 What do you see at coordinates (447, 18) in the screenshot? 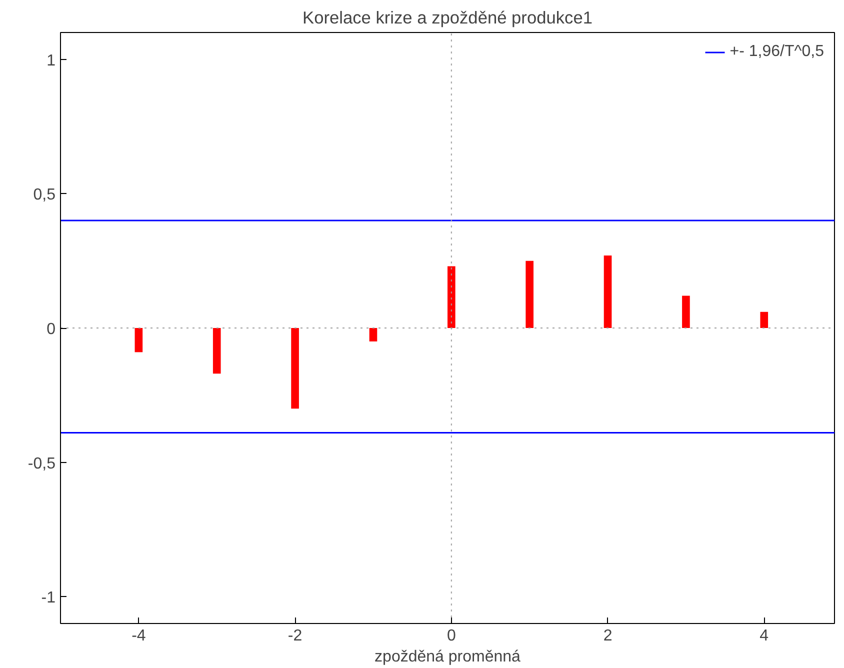
I see `chart-title: Korelace krize a zpožděné produkce1` at bounding box center [447, 18].